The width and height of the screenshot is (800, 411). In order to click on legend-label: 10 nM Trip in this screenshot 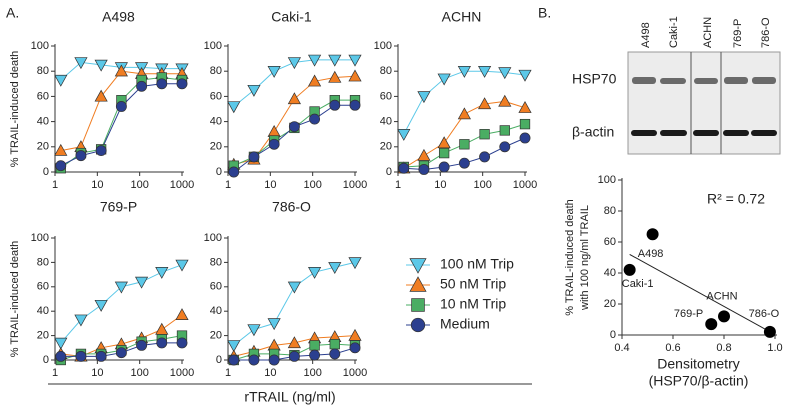, I will do `click(473, 304)`.